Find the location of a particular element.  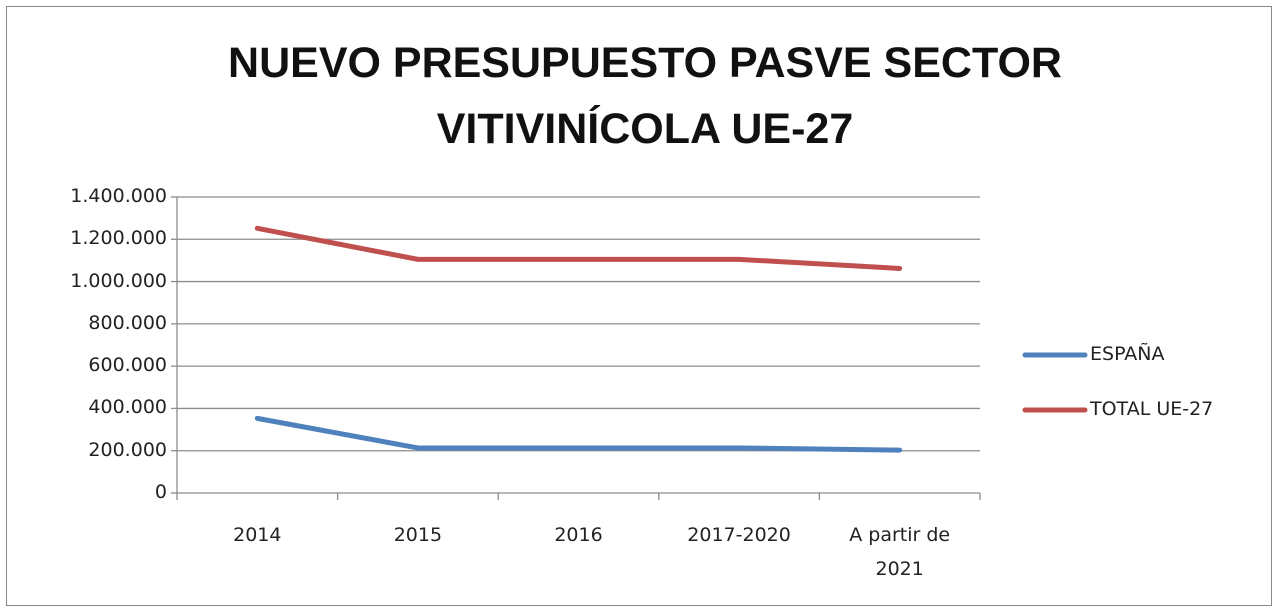

y-tick-label: 1.000.000 is located at coordinates (118, 280).